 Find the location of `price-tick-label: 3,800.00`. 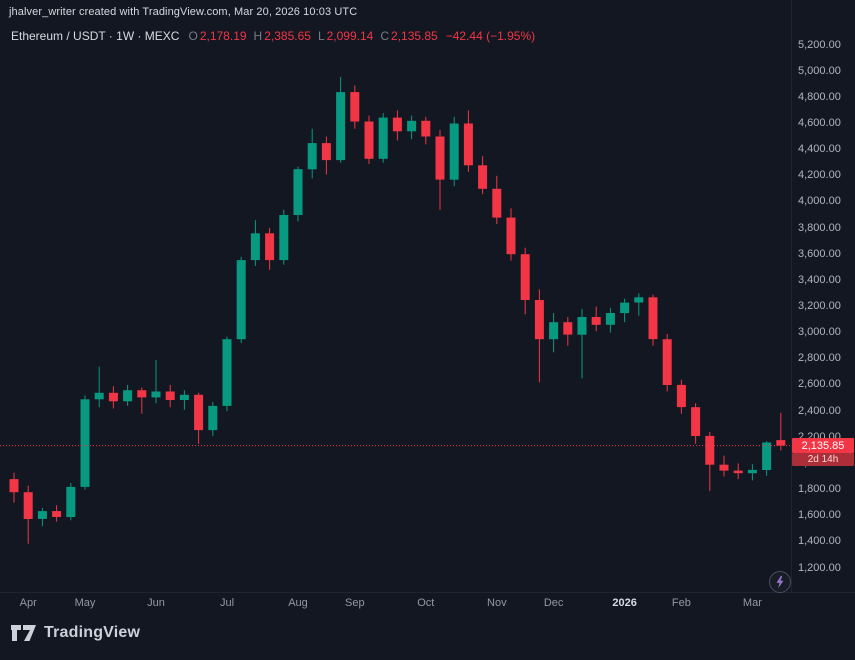

price-tick-label: 3,800.00 is located at coordinates (819, 227).